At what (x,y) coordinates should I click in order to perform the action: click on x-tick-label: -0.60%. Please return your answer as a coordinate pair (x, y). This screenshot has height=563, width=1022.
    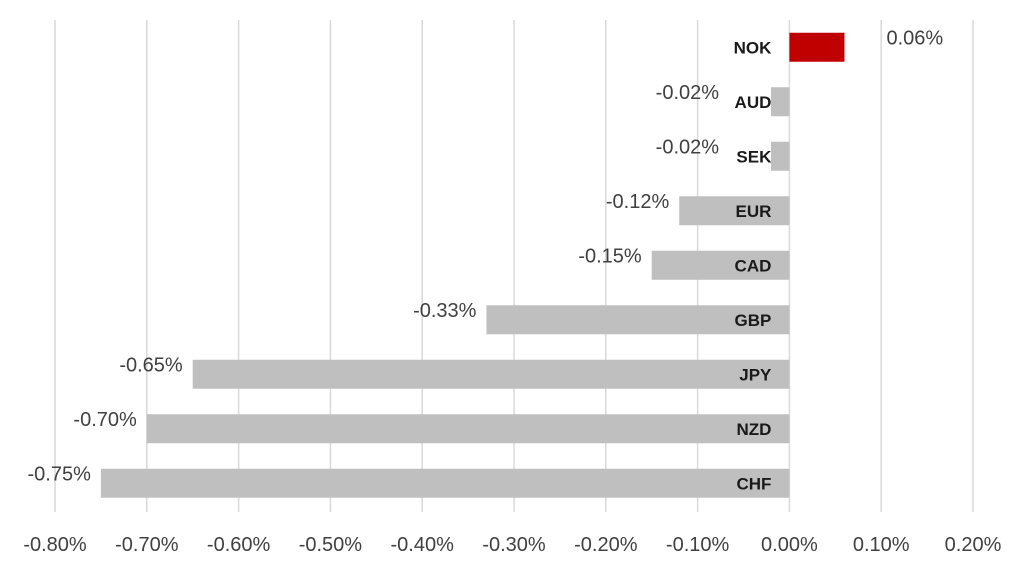
    Looking at the image, I should click on (239, 545).